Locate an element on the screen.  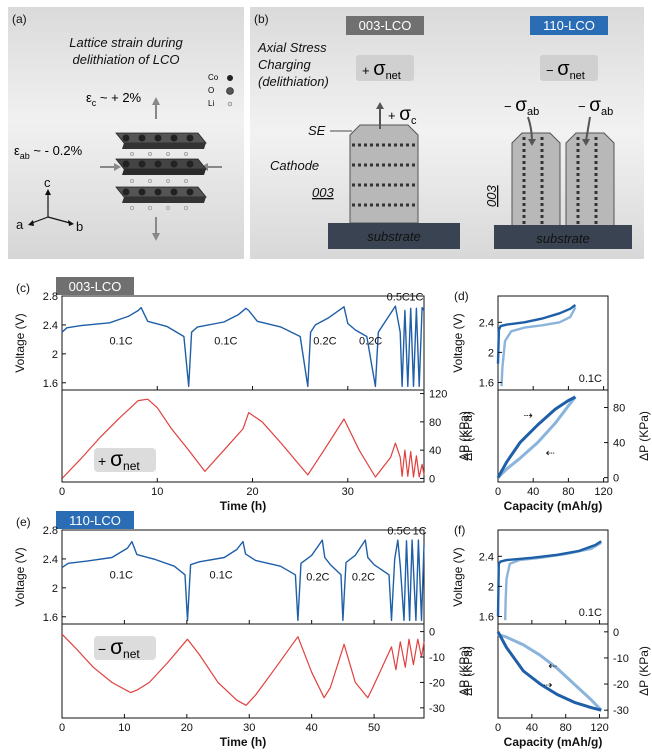
panel-e-rate-label-0: 0.1C is located at coordinates (121, 575).